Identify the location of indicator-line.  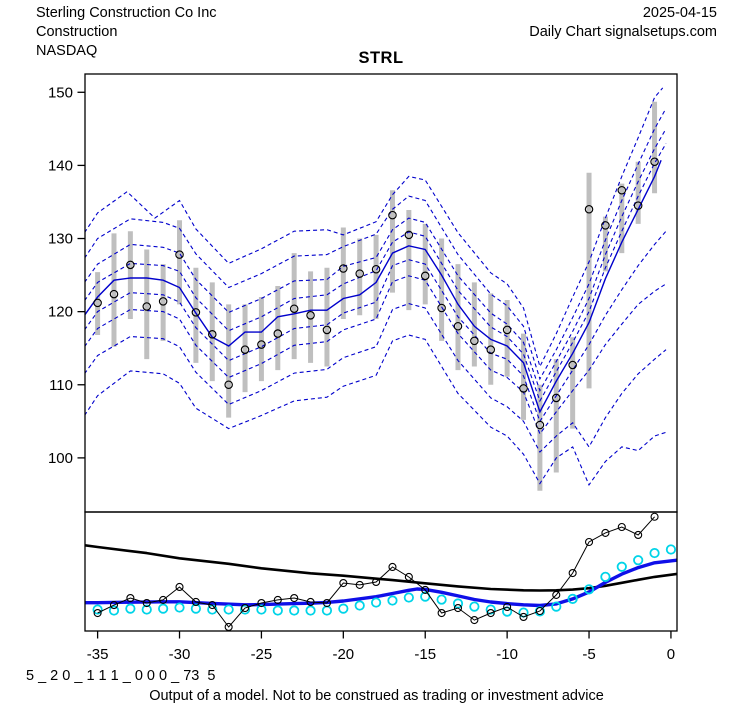
(376, 572).